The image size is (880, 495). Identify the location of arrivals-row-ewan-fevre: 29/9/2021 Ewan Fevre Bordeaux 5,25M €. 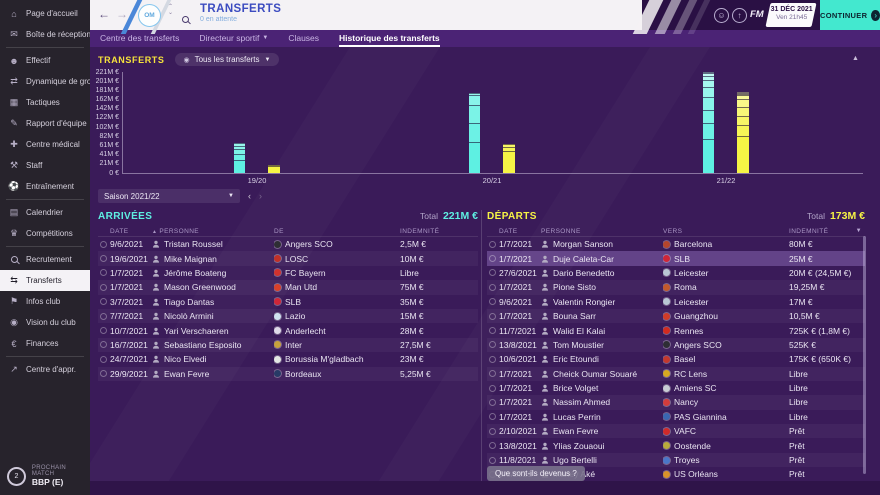
(288, 373).